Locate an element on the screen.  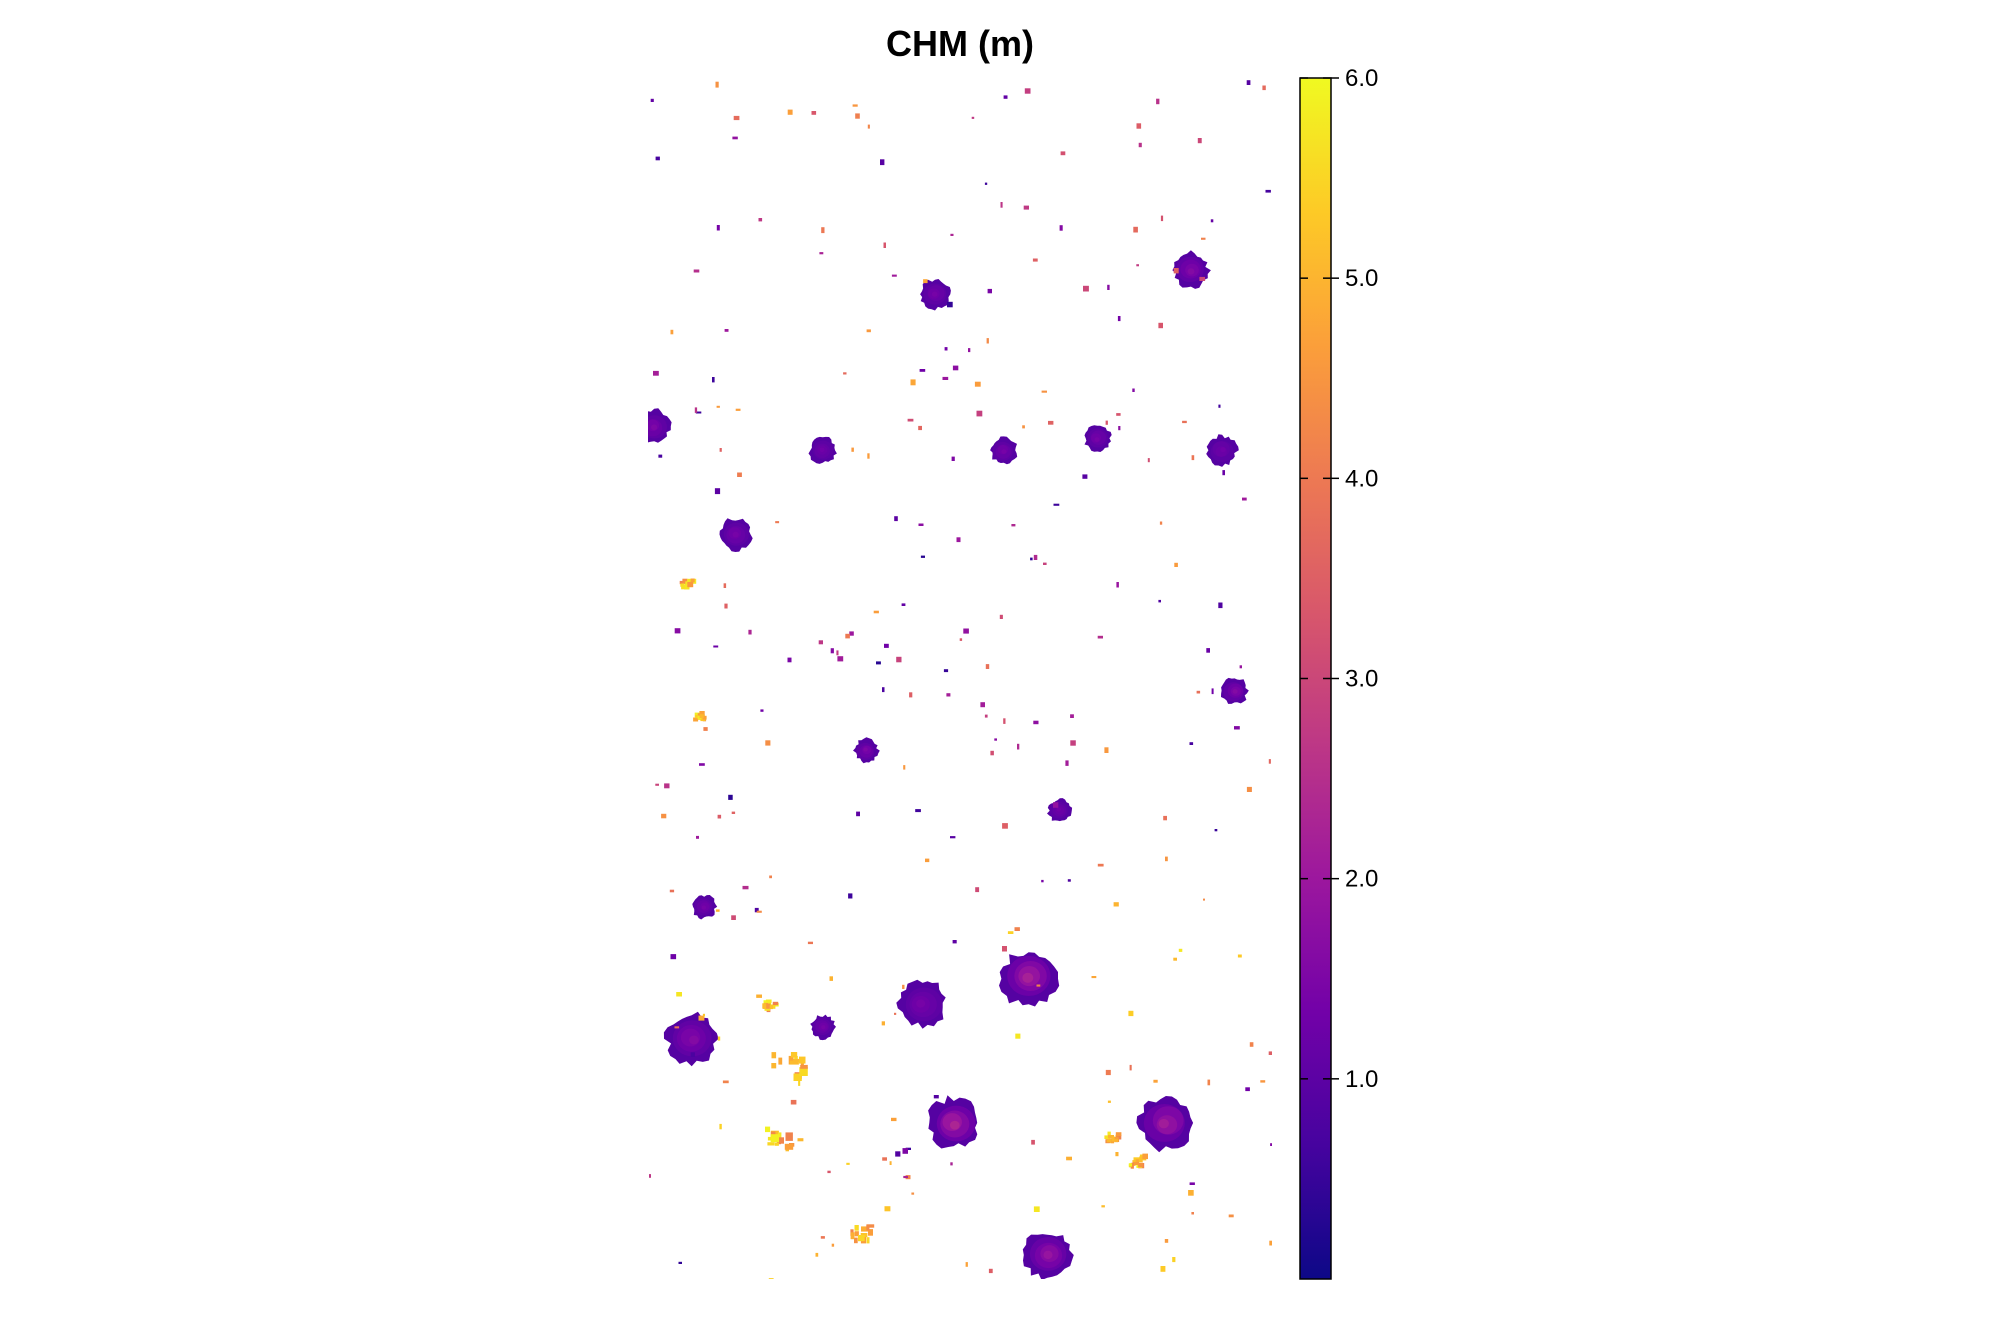
colorbar-legend: 1.0 2.0 3.0 4.0 5.0 6.0 is located at coordinates (1338, 672).